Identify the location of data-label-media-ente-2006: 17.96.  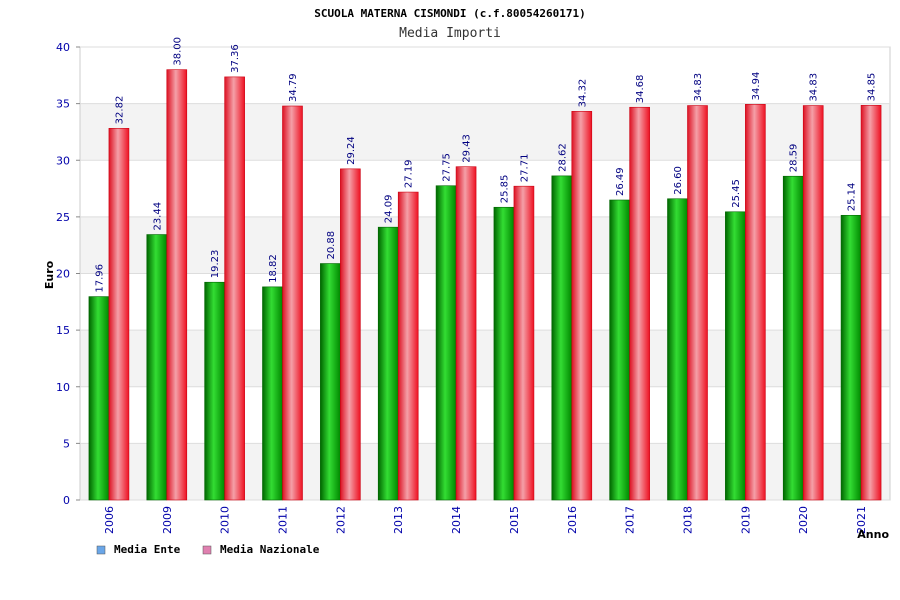
(99, 278).